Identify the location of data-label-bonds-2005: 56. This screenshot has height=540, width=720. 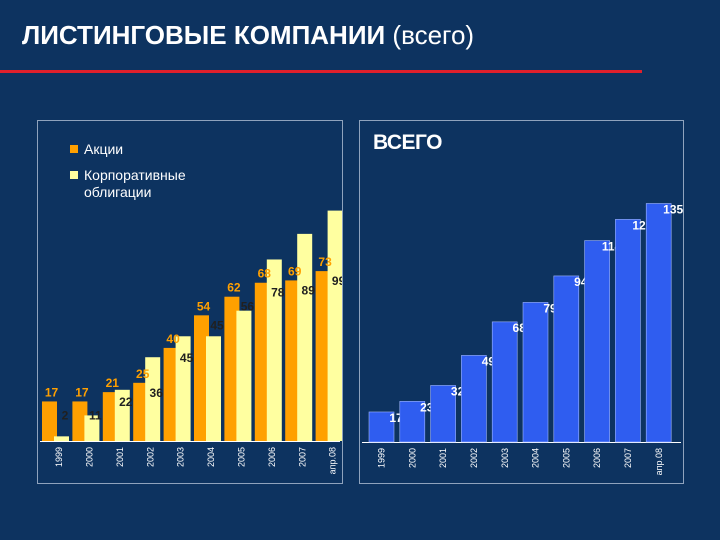
(248, 307).